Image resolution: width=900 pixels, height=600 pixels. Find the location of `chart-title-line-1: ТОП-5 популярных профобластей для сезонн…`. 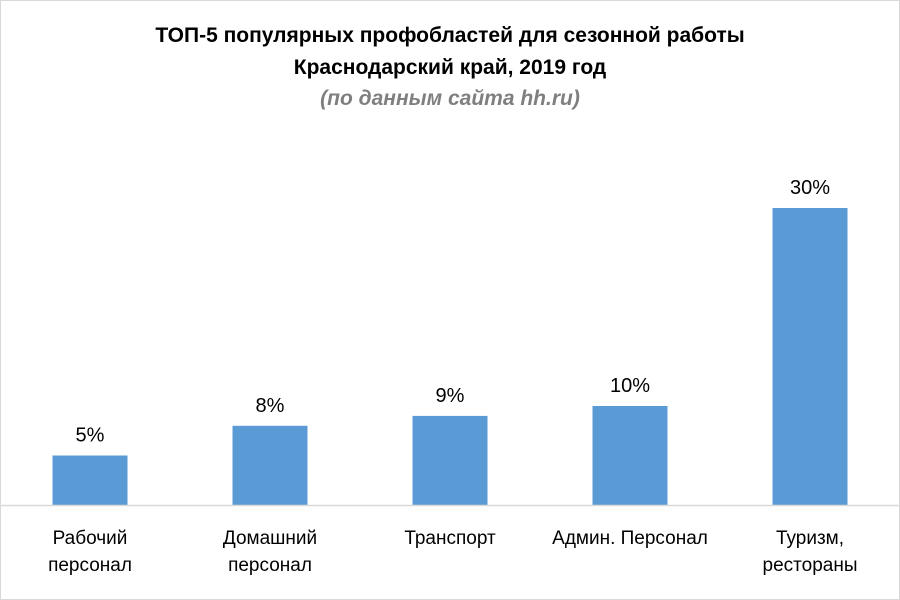

chart-title-line-1: ТОП-5 популярных профобластей для сезонн… is located at coordinates (450, 35).